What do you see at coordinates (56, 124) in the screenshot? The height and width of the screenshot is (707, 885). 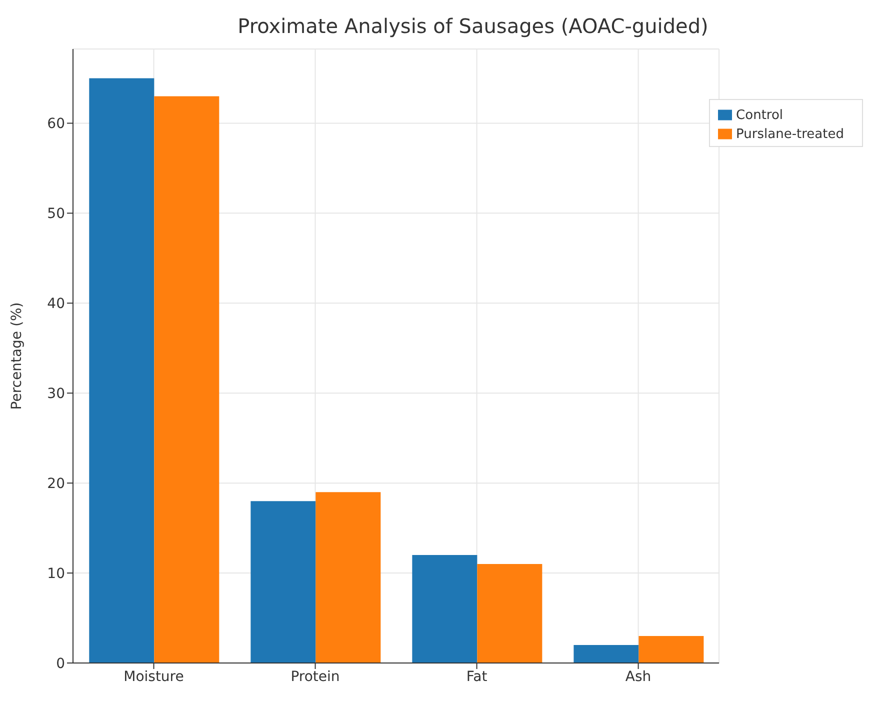 I see `y-tick-label: 60` at bounding box center [56, 124].